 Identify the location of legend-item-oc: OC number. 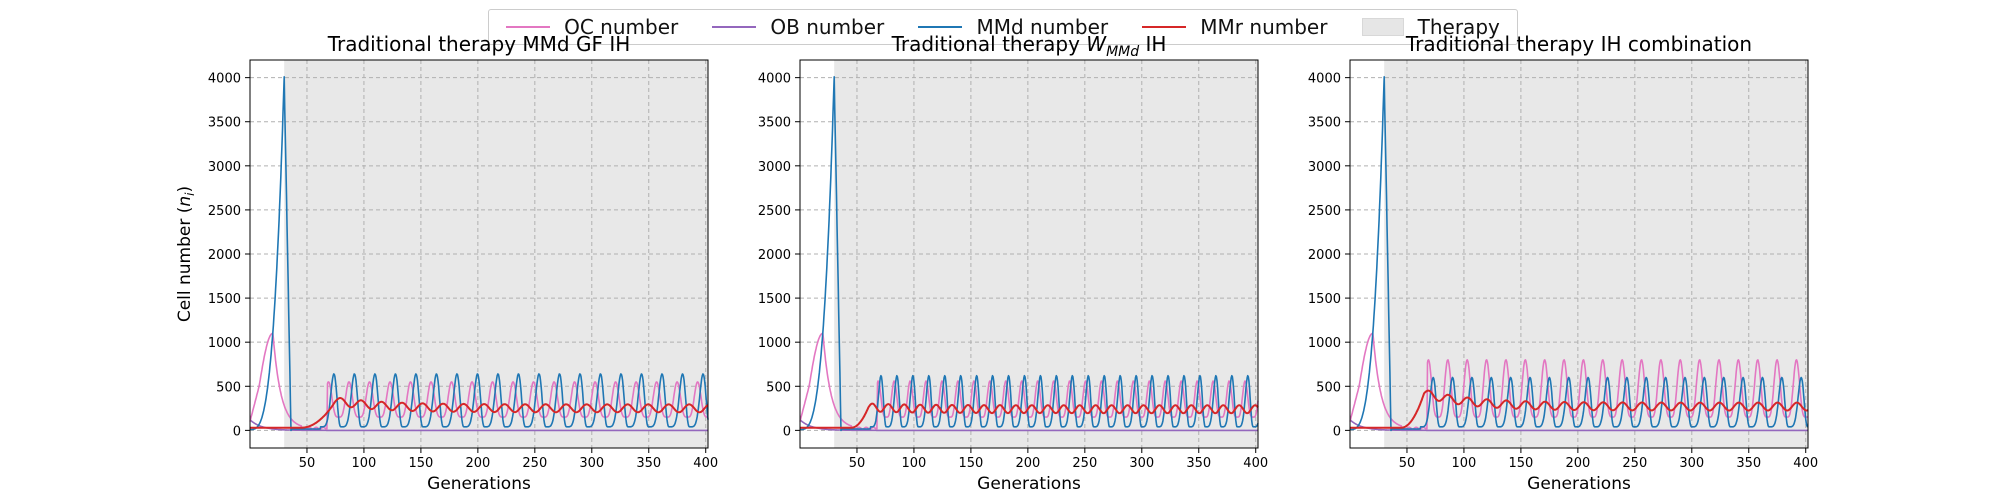
(592, 27).